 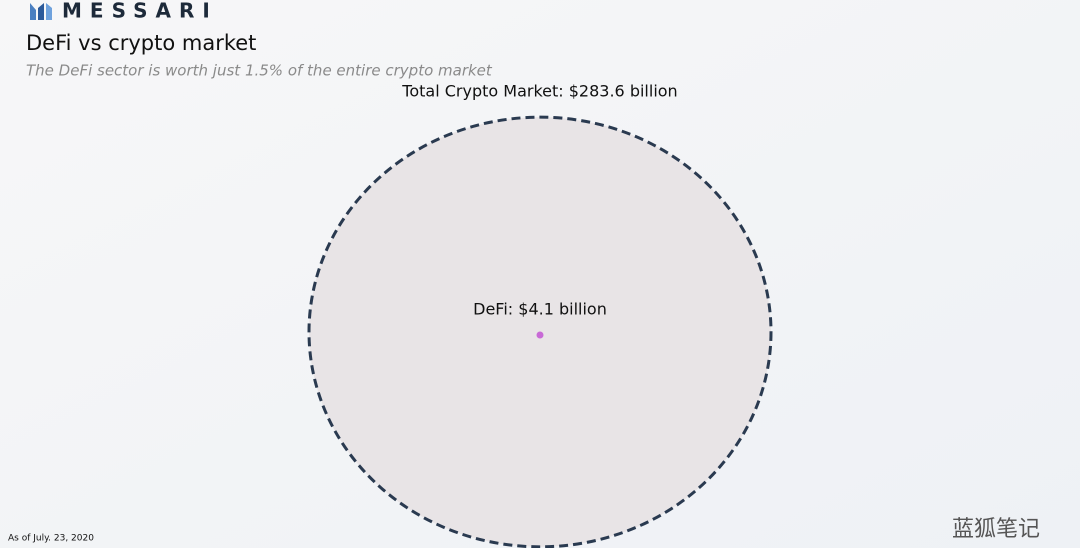 What do you see at coordinates (51, 539) in the screenshot?
I see `footnote: As of July. 23, 2020` at bounding box center [51, 539].